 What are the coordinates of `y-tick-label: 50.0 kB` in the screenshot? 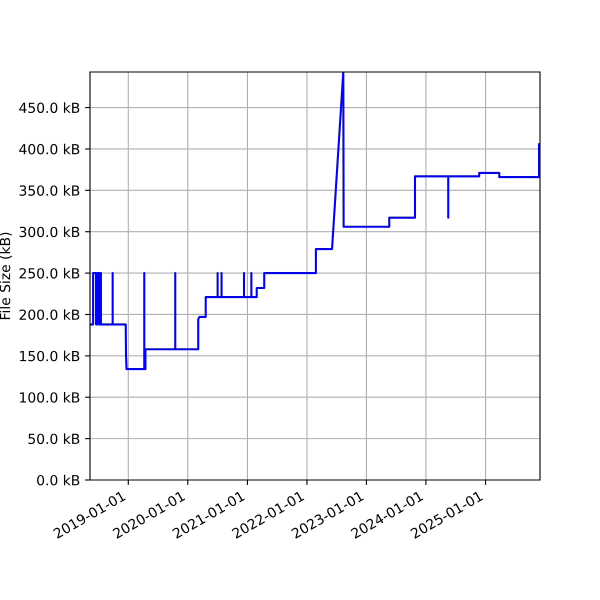 It's located at (54, 438).